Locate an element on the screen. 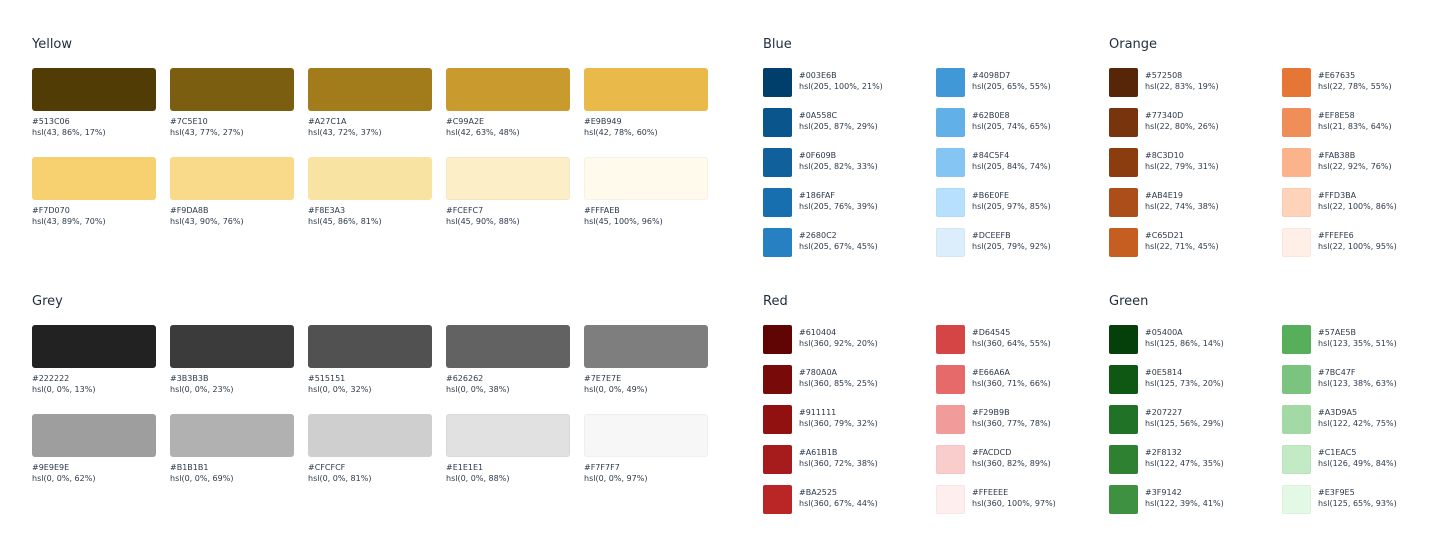 Image resolution: width=1451 pixels, height=553 pixels. color-label: #FFEFE6 hsl(22, 100%, 95%) is located at coordinates (1357, 241).